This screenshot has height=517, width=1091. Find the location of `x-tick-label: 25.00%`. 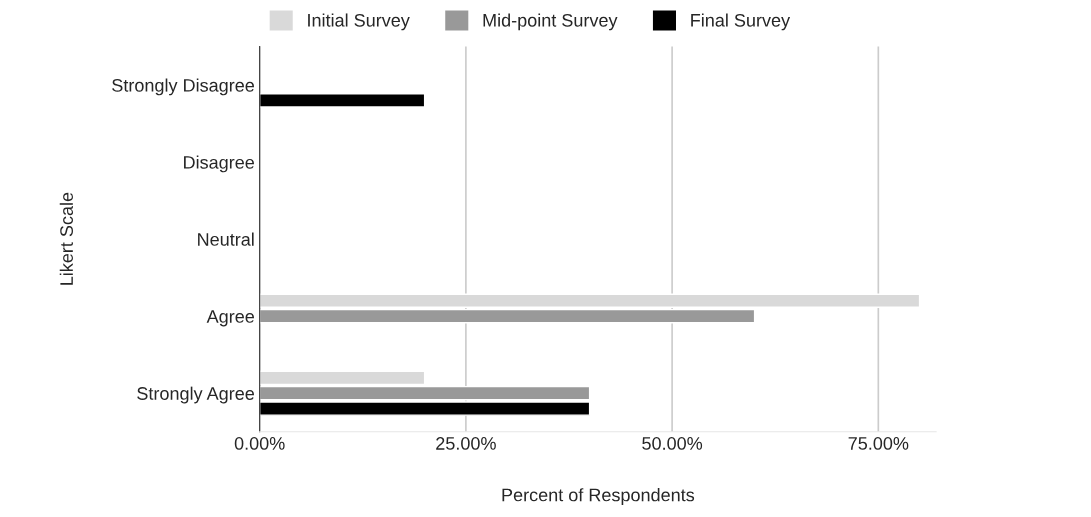

x-tick-label: 25.00% is located at coordinates (466, 443).